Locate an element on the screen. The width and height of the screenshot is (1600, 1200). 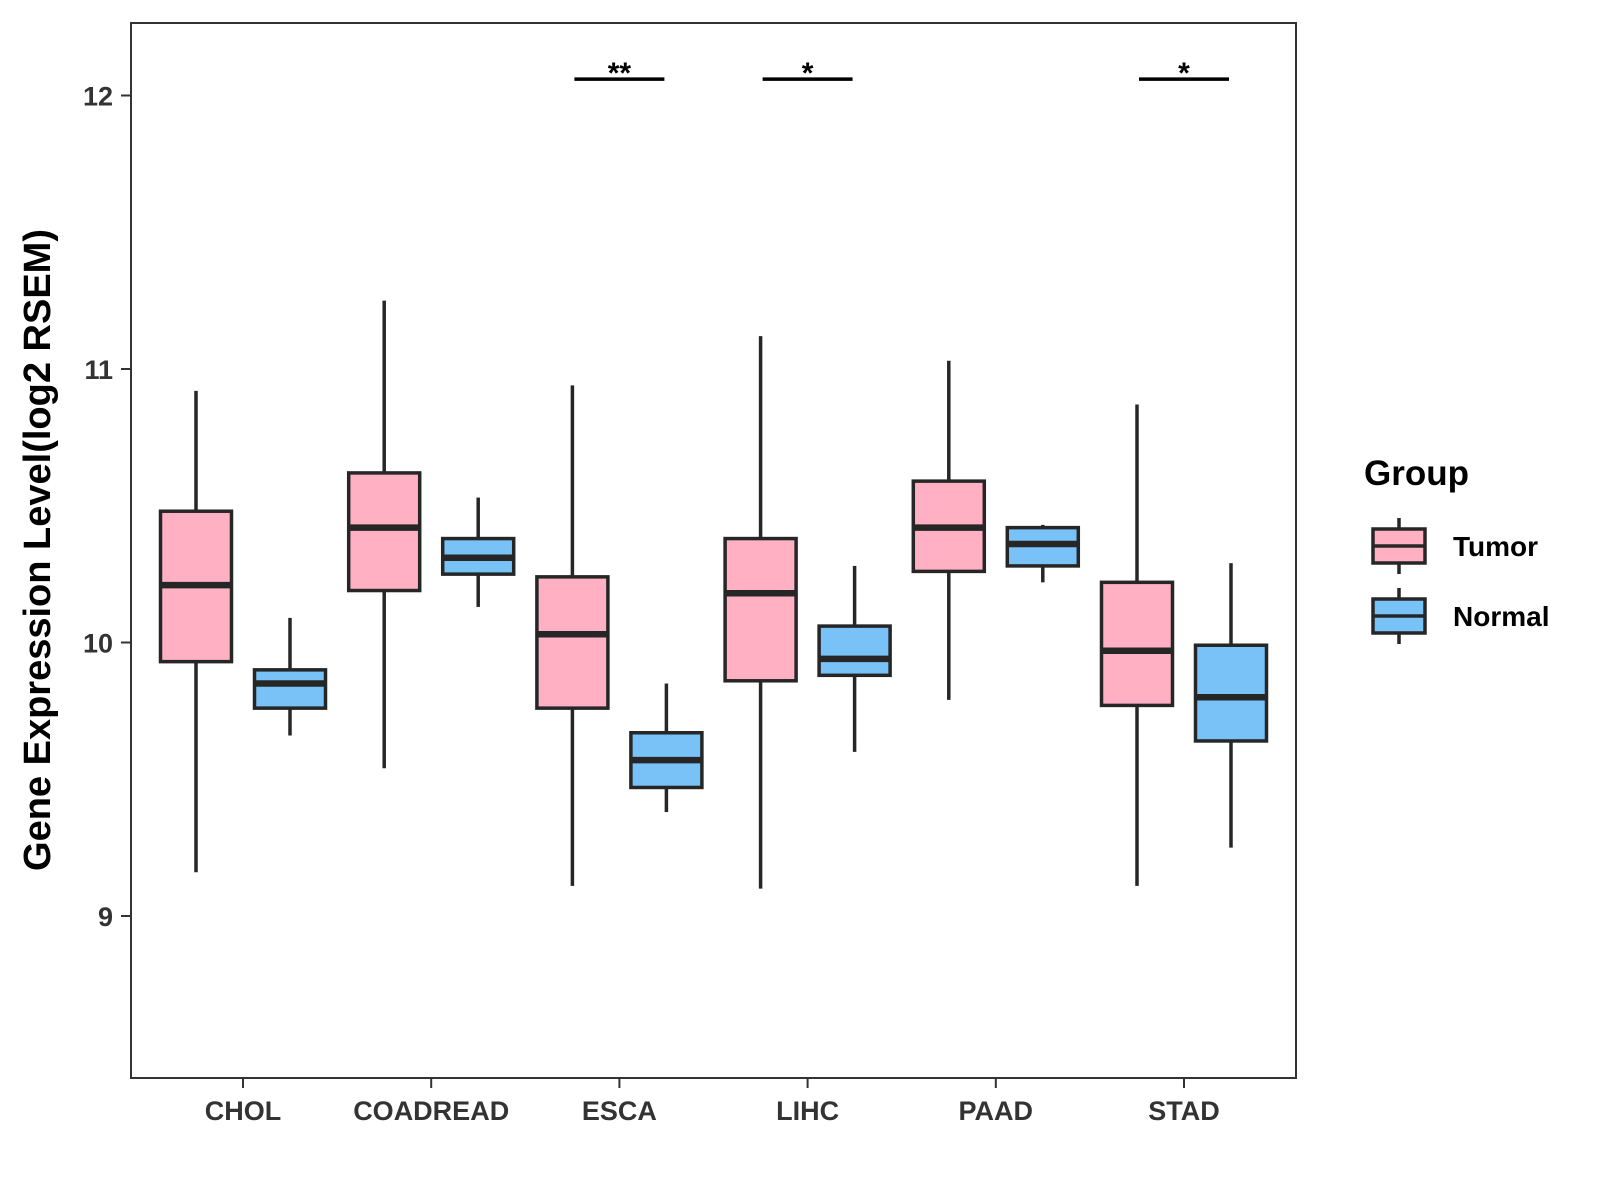
legend: Group Tumor Normal is located at coordinates (1456, 549).